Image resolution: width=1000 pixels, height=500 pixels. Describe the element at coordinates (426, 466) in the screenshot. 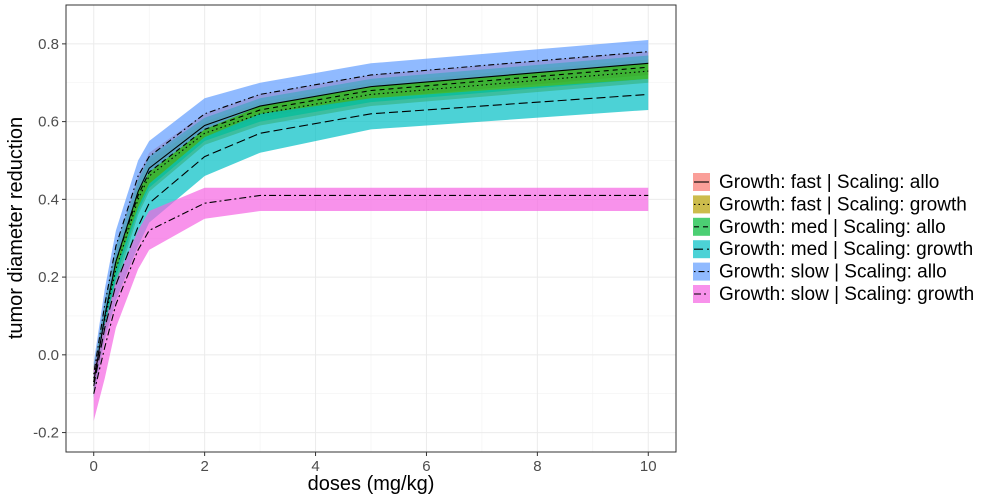

I see `x-tick-label: 6` at that location.